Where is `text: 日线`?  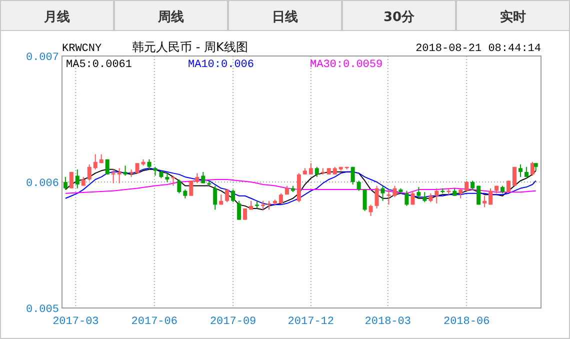
text: 日线 is located at coordinates (285, 17).